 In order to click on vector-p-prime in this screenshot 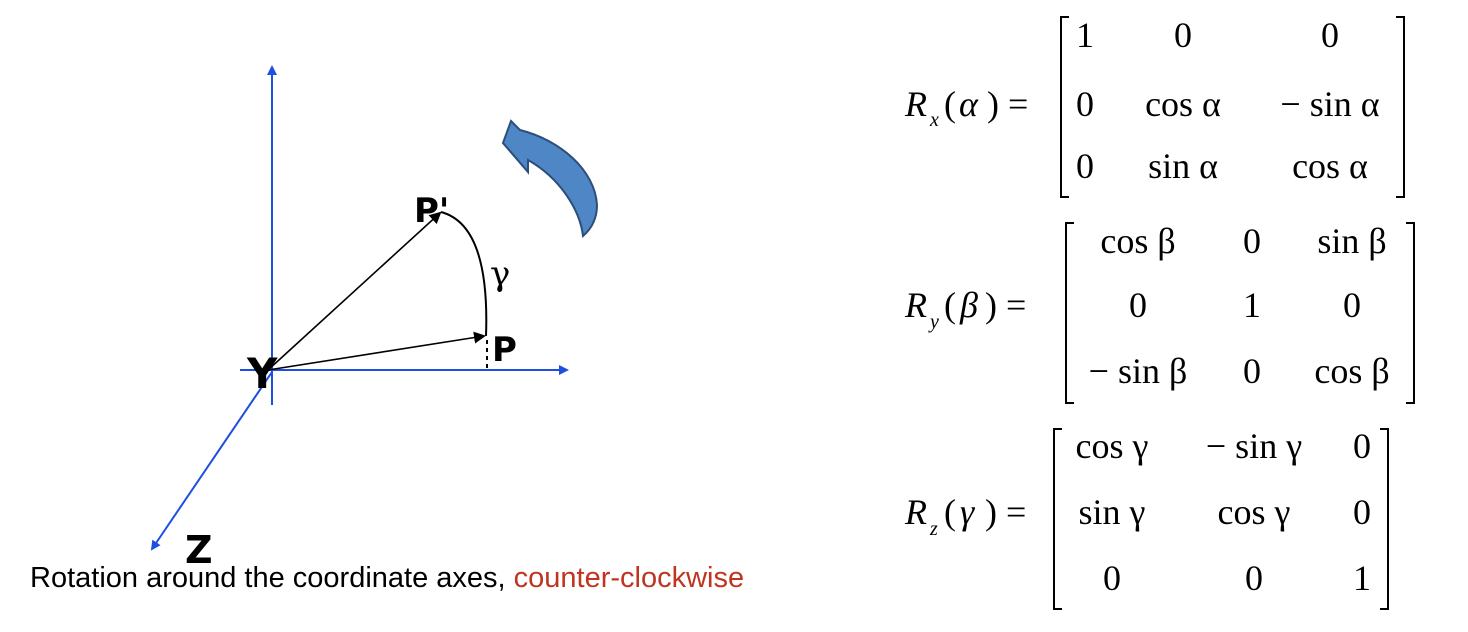, I will do `click(354, 291)`.